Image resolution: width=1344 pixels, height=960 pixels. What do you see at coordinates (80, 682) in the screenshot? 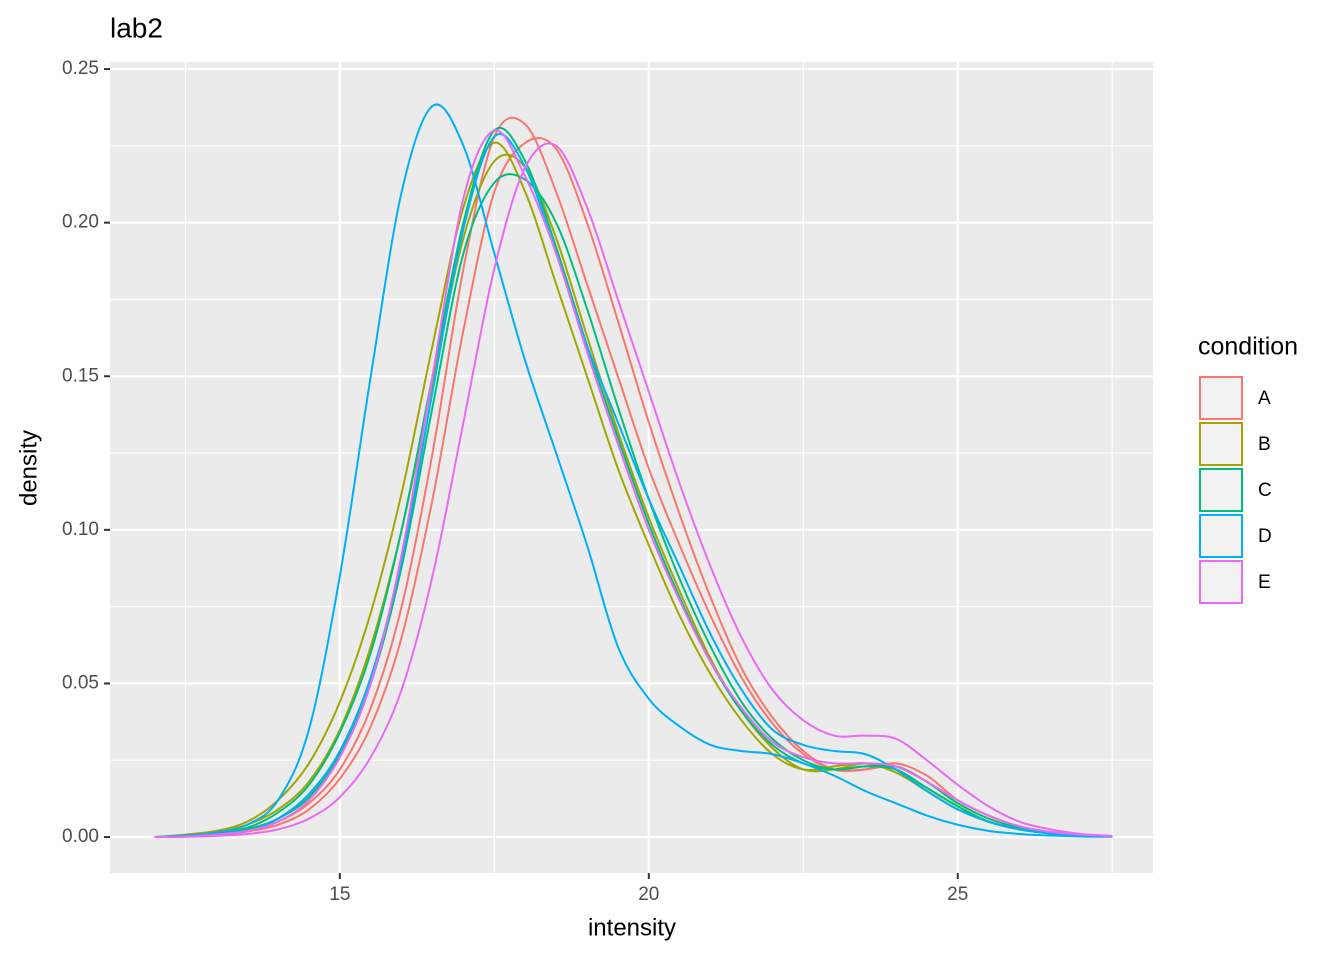
I see `y-tick-label: 0.05` at bounding box center [80, 682].